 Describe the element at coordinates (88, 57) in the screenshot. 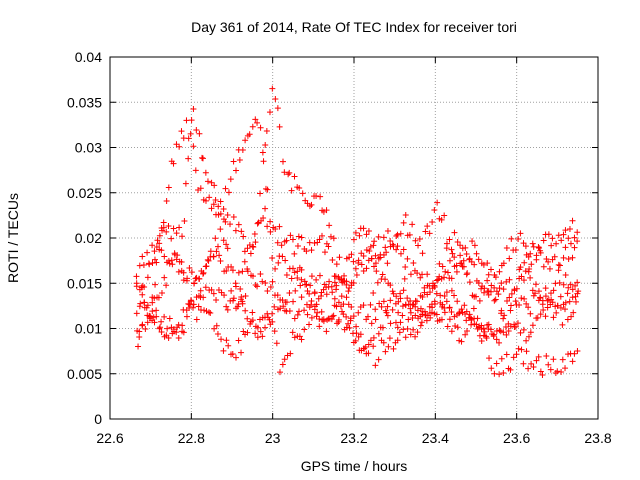

I see `y-tick-label: 0.04` at that location.